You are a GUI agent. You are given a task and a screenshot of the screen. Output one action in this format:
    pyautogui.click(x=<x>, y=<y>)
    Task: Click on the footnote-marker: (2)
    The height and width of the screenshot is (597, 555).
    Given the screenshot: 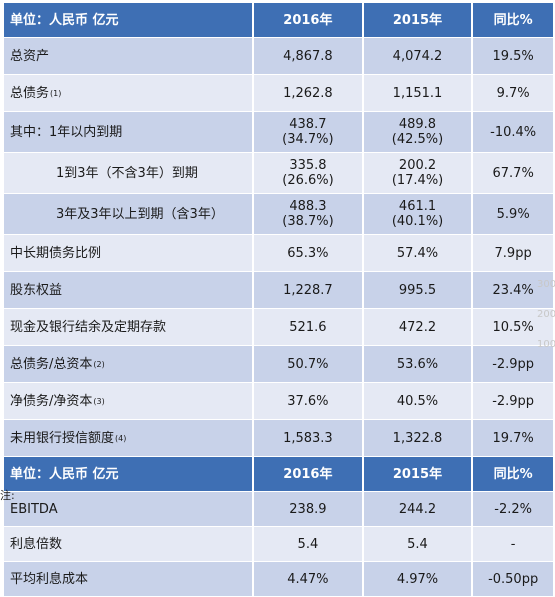 What is the action you would take?
    pyautogui.click(x=99, y=364)
    